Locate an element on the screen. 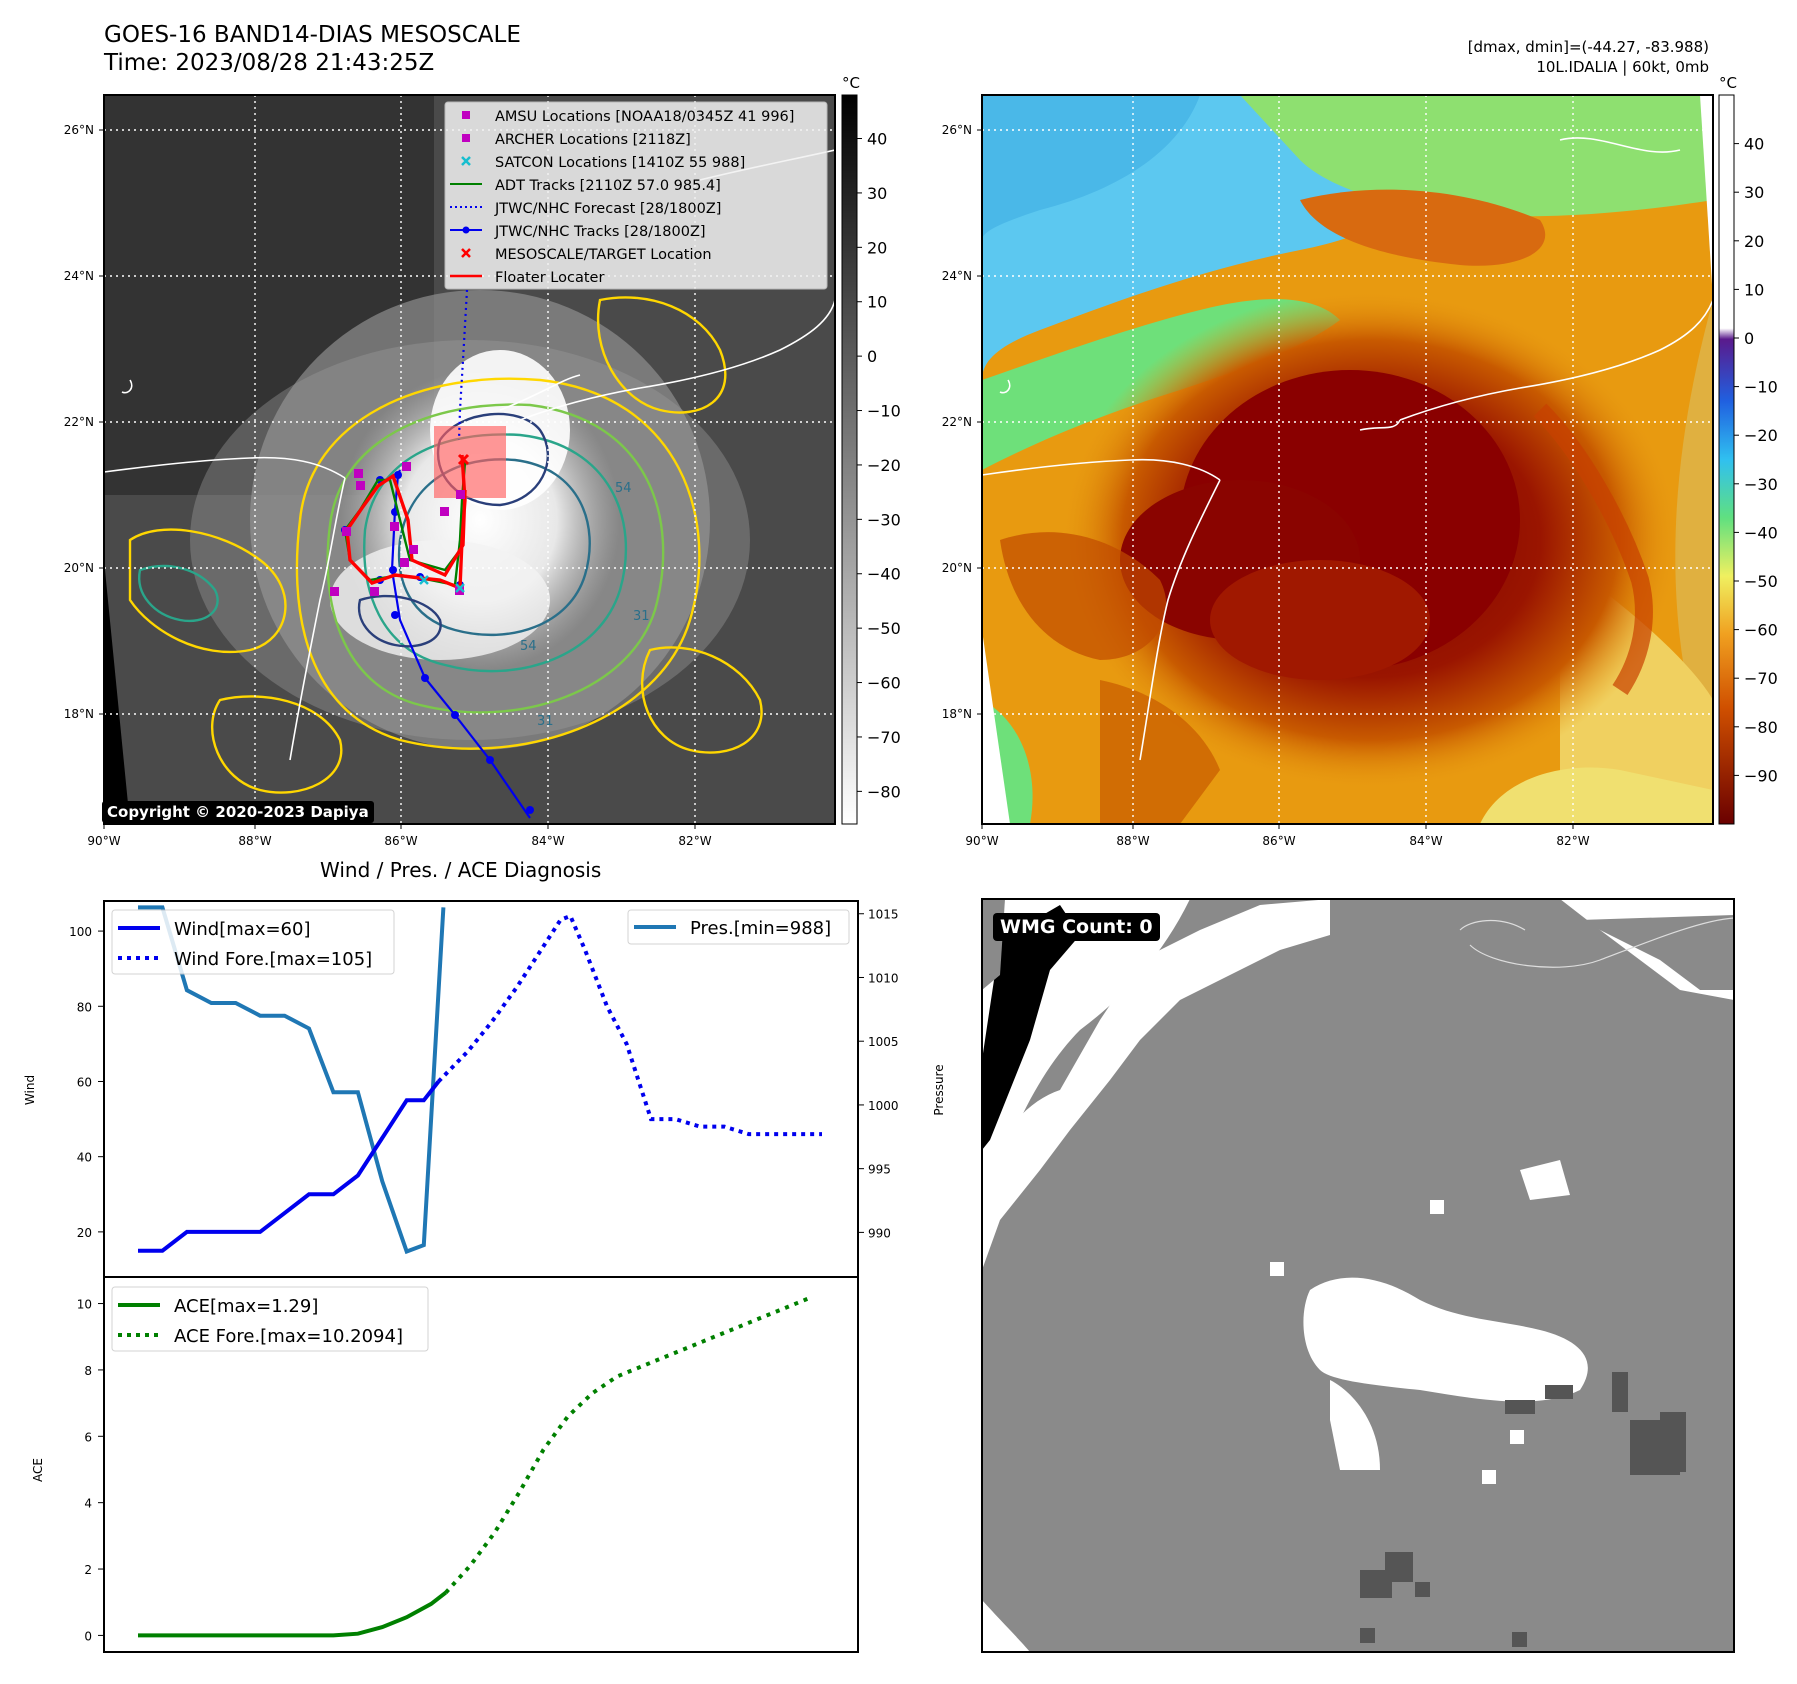  legend-label: JTWC/NHC Tracks [28/1800Z] is located at coordinates (600, 232).